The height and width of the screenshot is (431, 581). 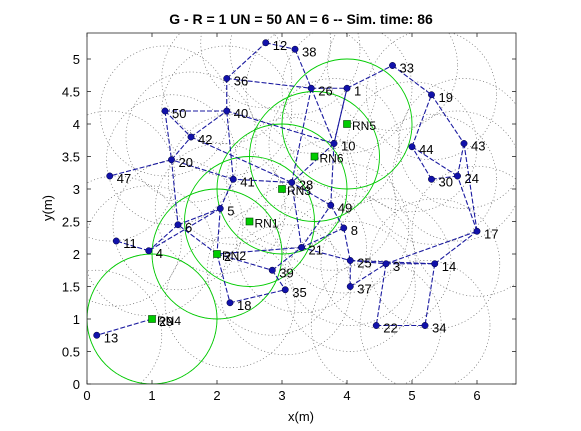 What do you see at coordinates (166, 321) in the screenshot?
I see `node-label: 29` at bounding box center [166, 321].